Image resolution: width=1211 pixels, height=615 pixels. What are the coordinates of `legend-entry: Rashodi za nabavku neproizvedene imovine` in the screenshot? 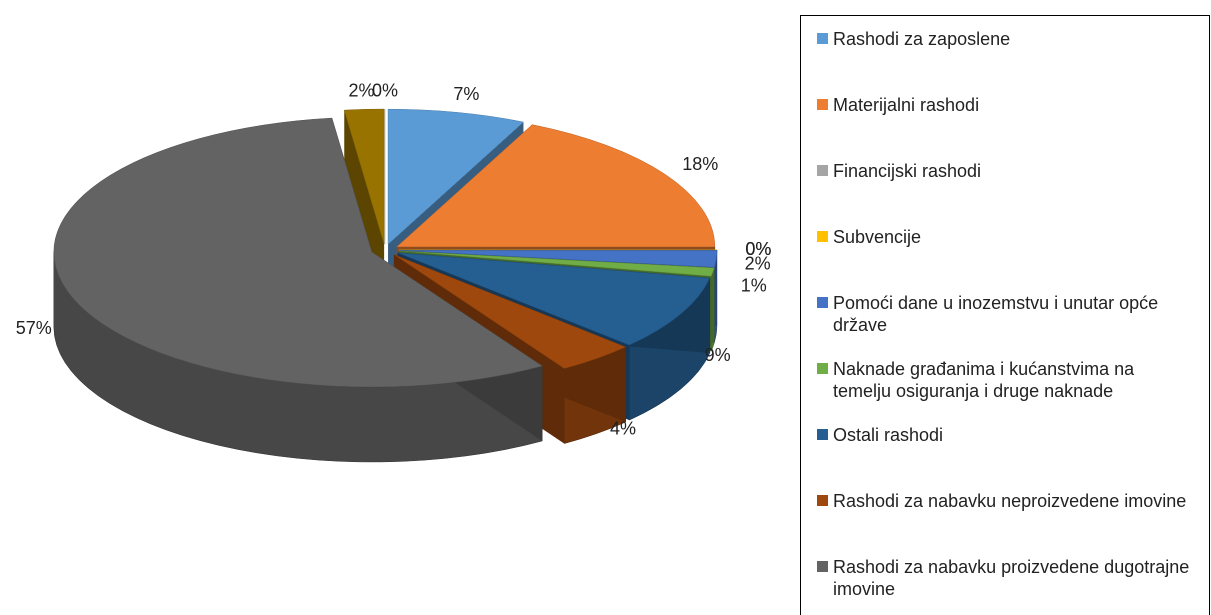 It's located at (1006, 501).